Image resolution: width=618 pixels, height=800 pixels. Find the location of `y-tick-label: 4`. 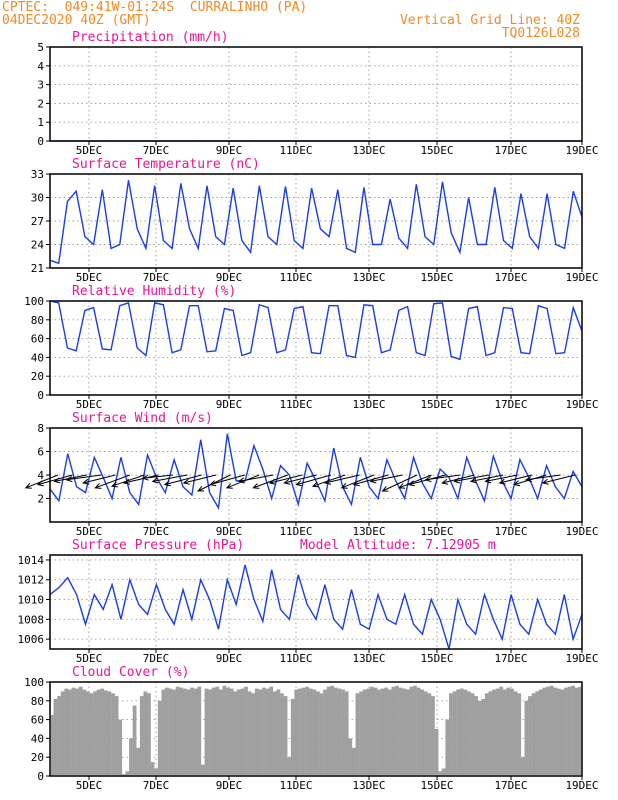

y-tick-label: 4 is located at coordinates (40, 475).